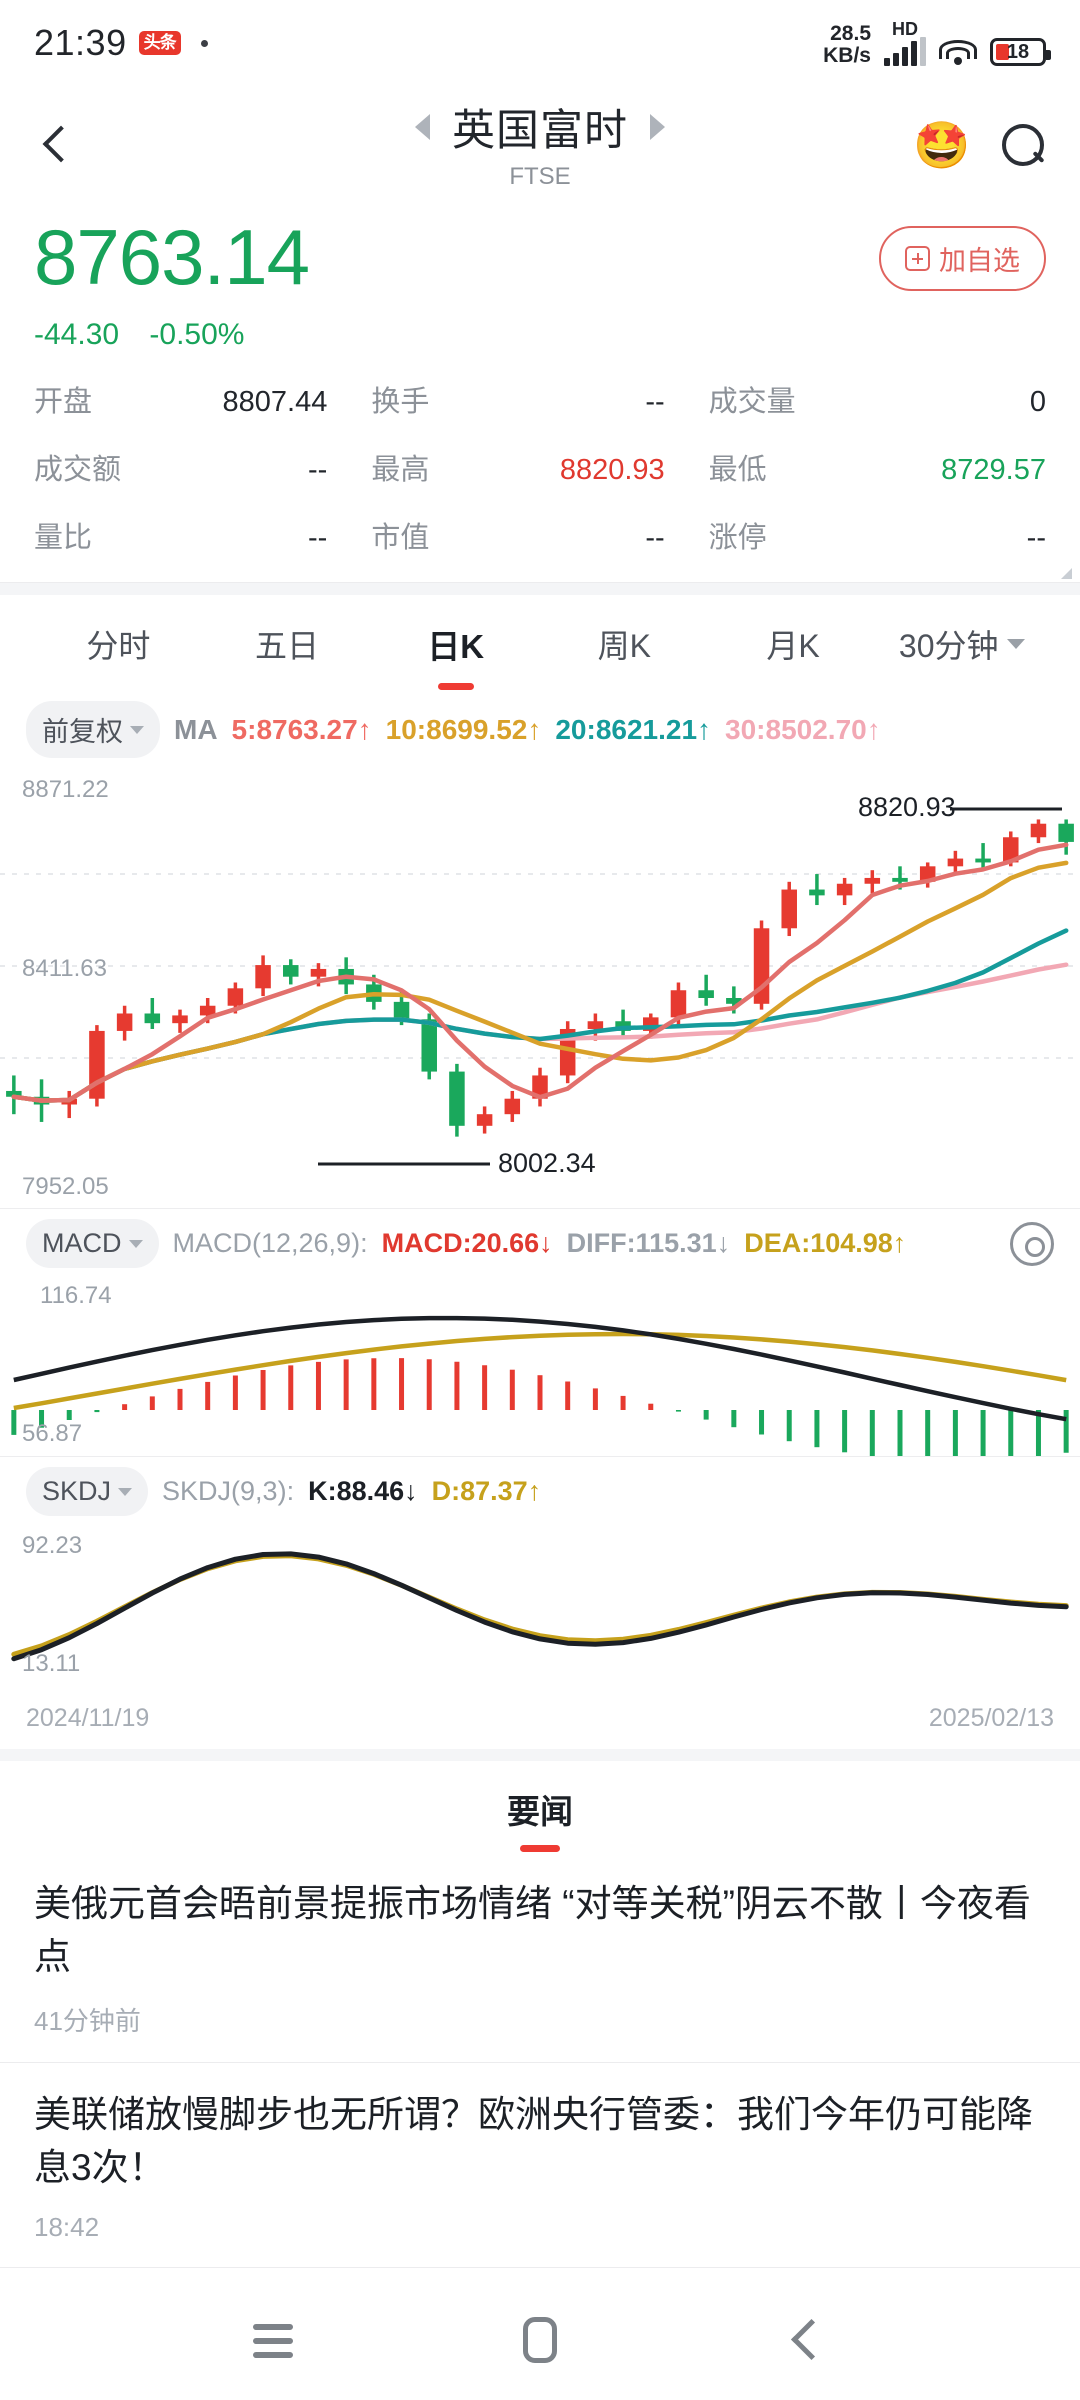  Describe the element at coordinates (1037, 402) in the screenshot. I see `stat-value: 0` at that location.